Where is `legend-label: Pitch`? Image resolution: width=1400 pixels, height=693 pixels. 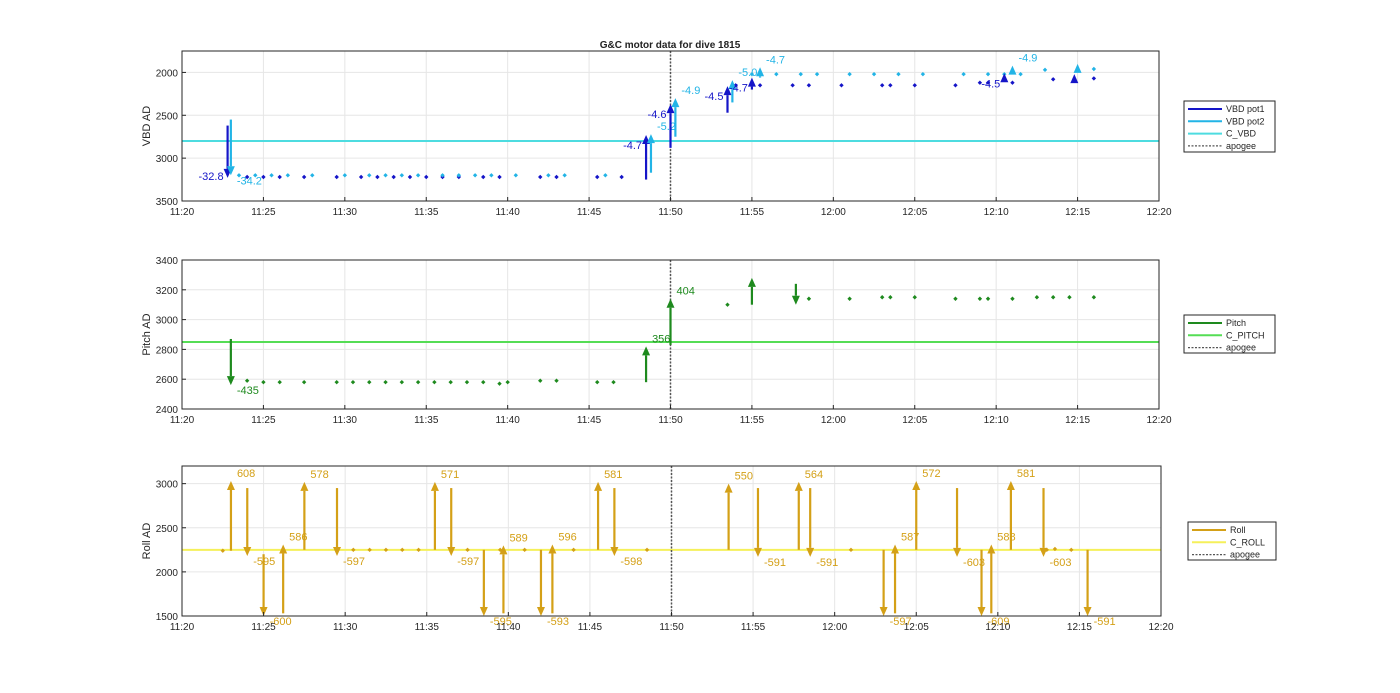
legend-label: Pitch is located at coordinates (1236, 323).